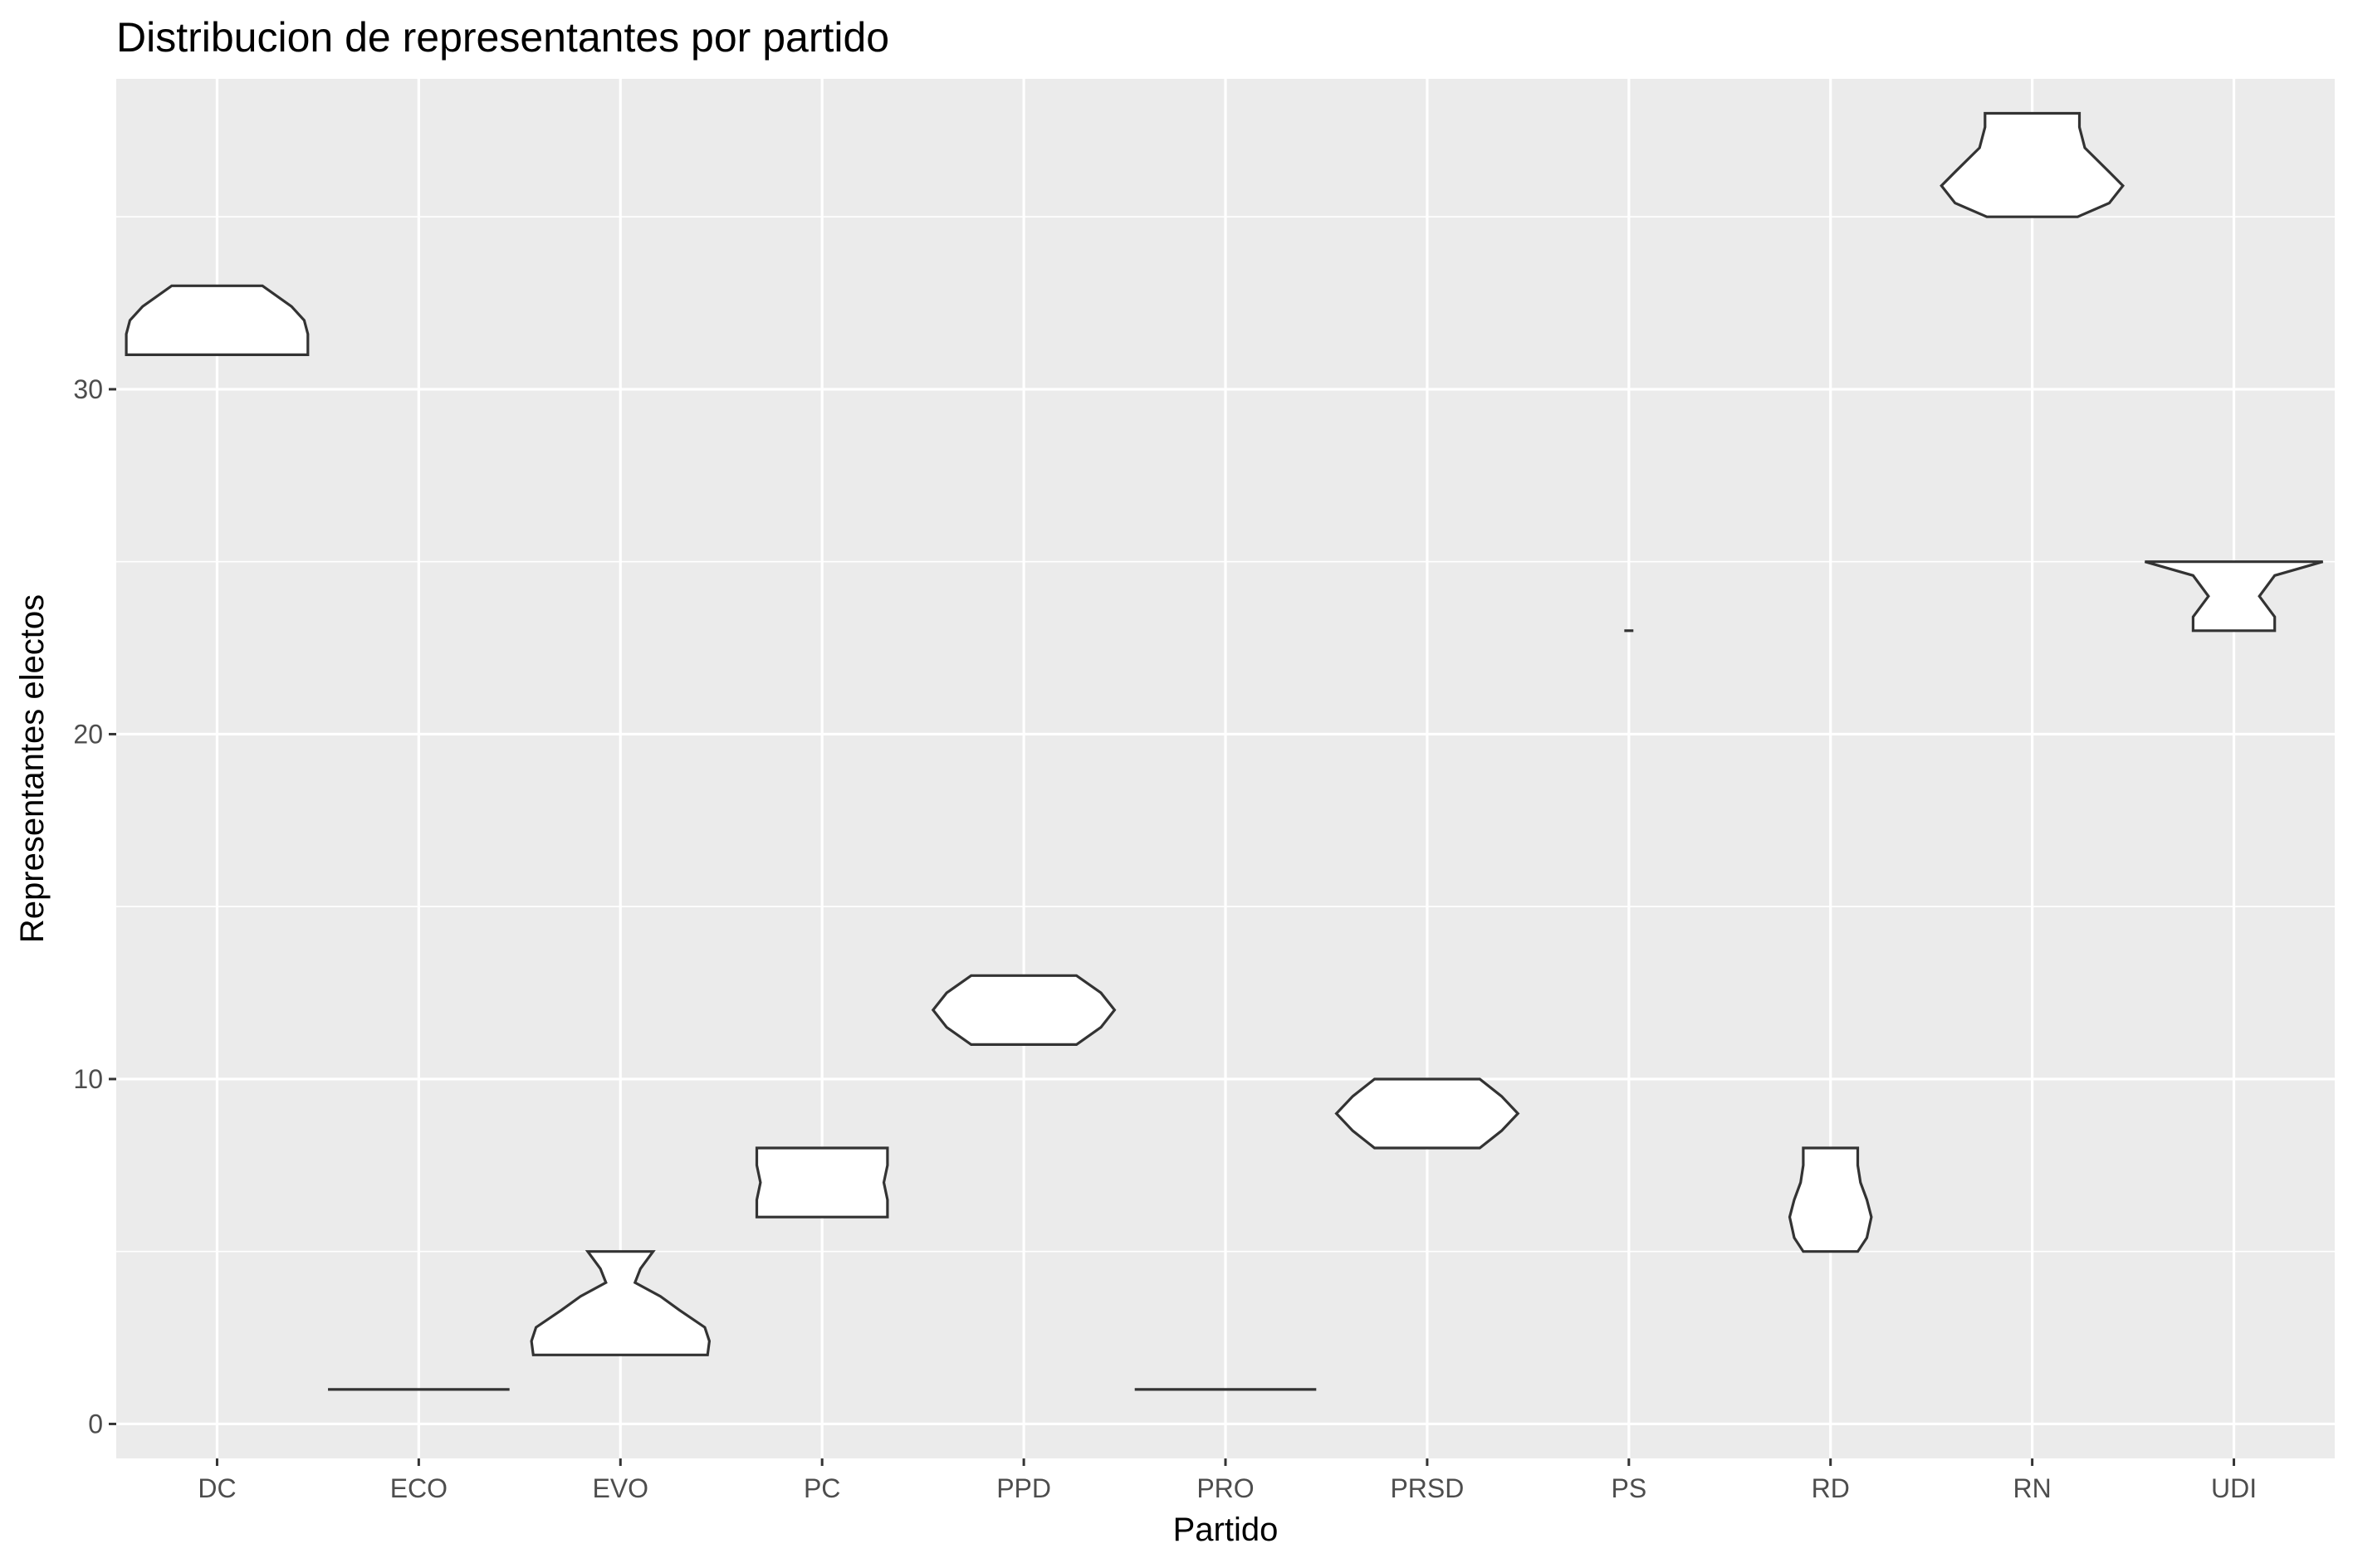 This screenshot has width=2353, height=1568. Describe the element at coordinates (2033, 1488) in the screenshot. I see `x-tick-label: RN` at that location.